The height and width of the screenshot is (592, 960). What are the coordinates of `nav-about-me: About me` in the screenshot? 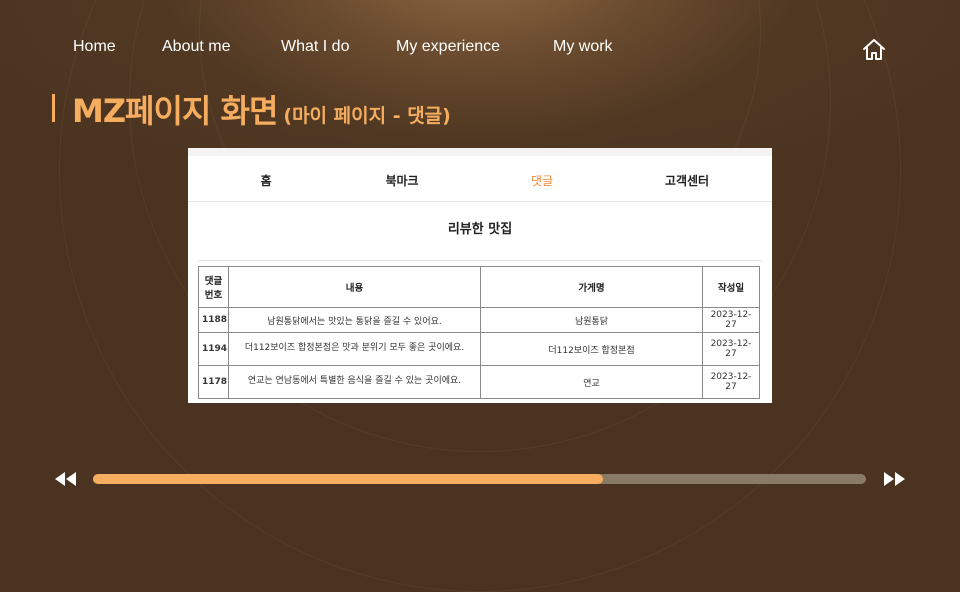 It's located at (196, 46).